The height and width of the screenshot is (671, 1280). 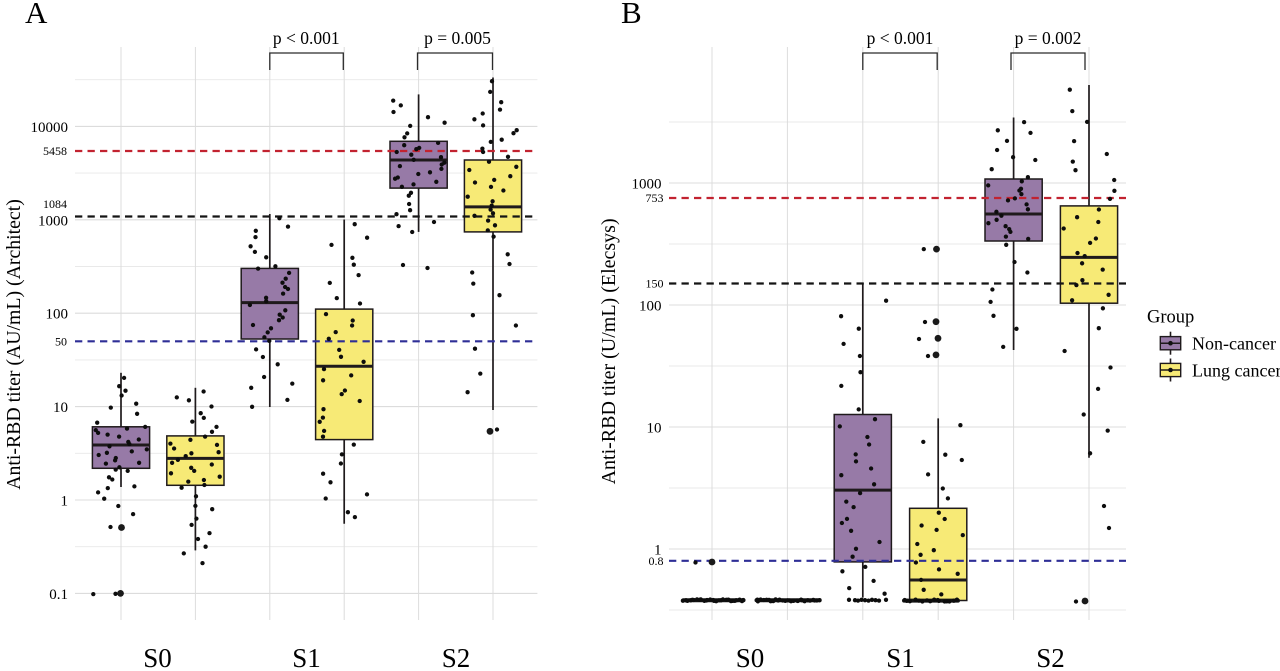 What do you see at coordinates (55, 204) in the screenshot?
I see `svg-text: 1084` at bounding box center [55, 204].